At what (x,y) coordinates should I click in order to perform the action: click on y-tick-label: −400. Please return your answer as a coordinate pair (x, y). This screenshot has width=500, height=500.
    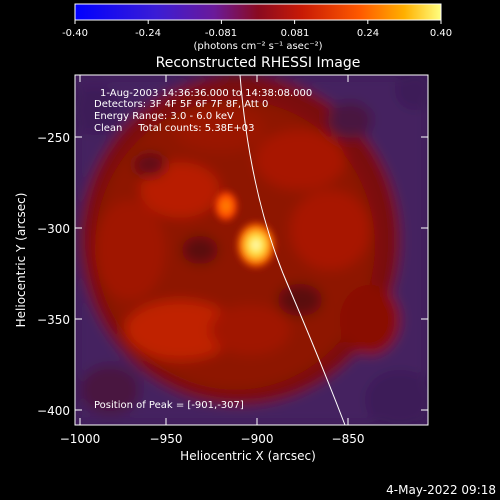
    Looking at the image, I should click on (53, 411).